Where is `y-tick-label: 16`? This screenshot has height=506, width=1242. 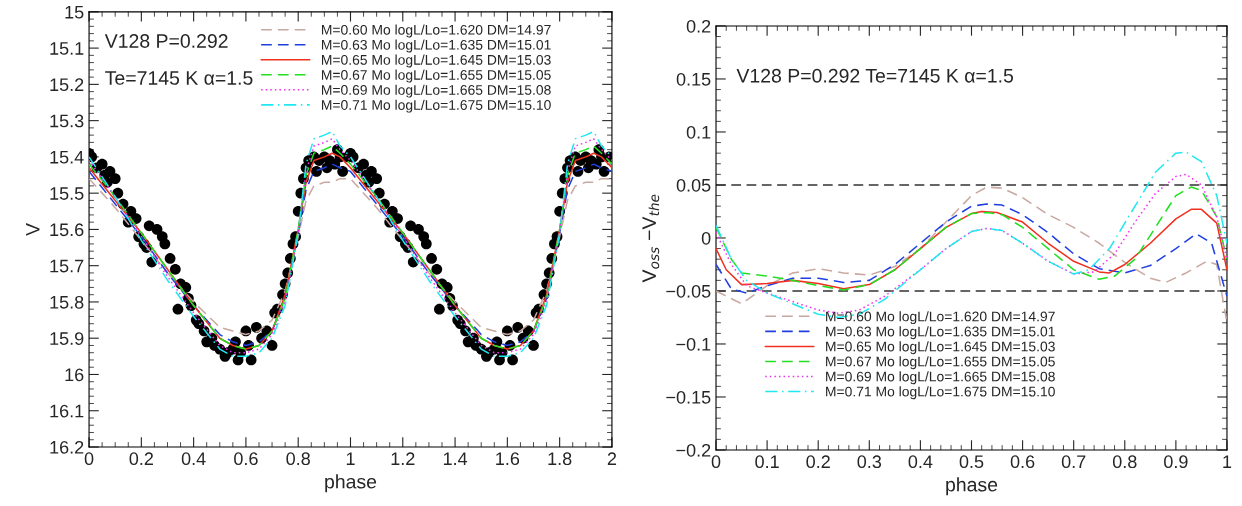 y-tick-label: 16 is located at coordinates (74, 375).